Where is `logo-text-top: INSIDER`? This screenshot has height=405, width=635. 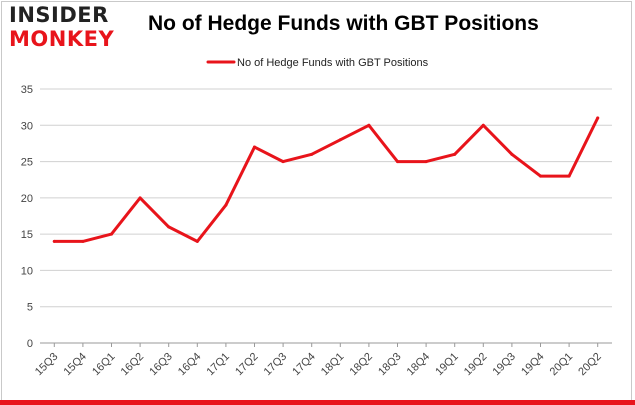 logo-text-top: INSIDER is located at coordinates (59, 15).